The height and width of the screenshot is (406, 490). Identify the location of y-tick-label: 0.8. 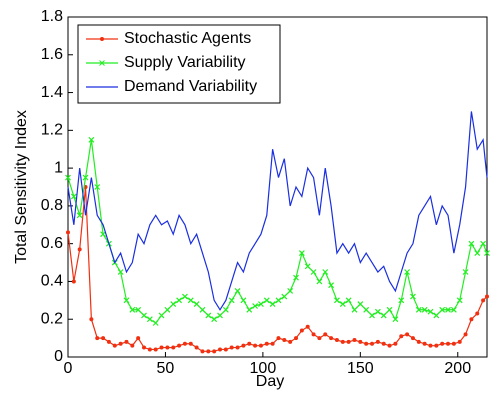
(52, 205).